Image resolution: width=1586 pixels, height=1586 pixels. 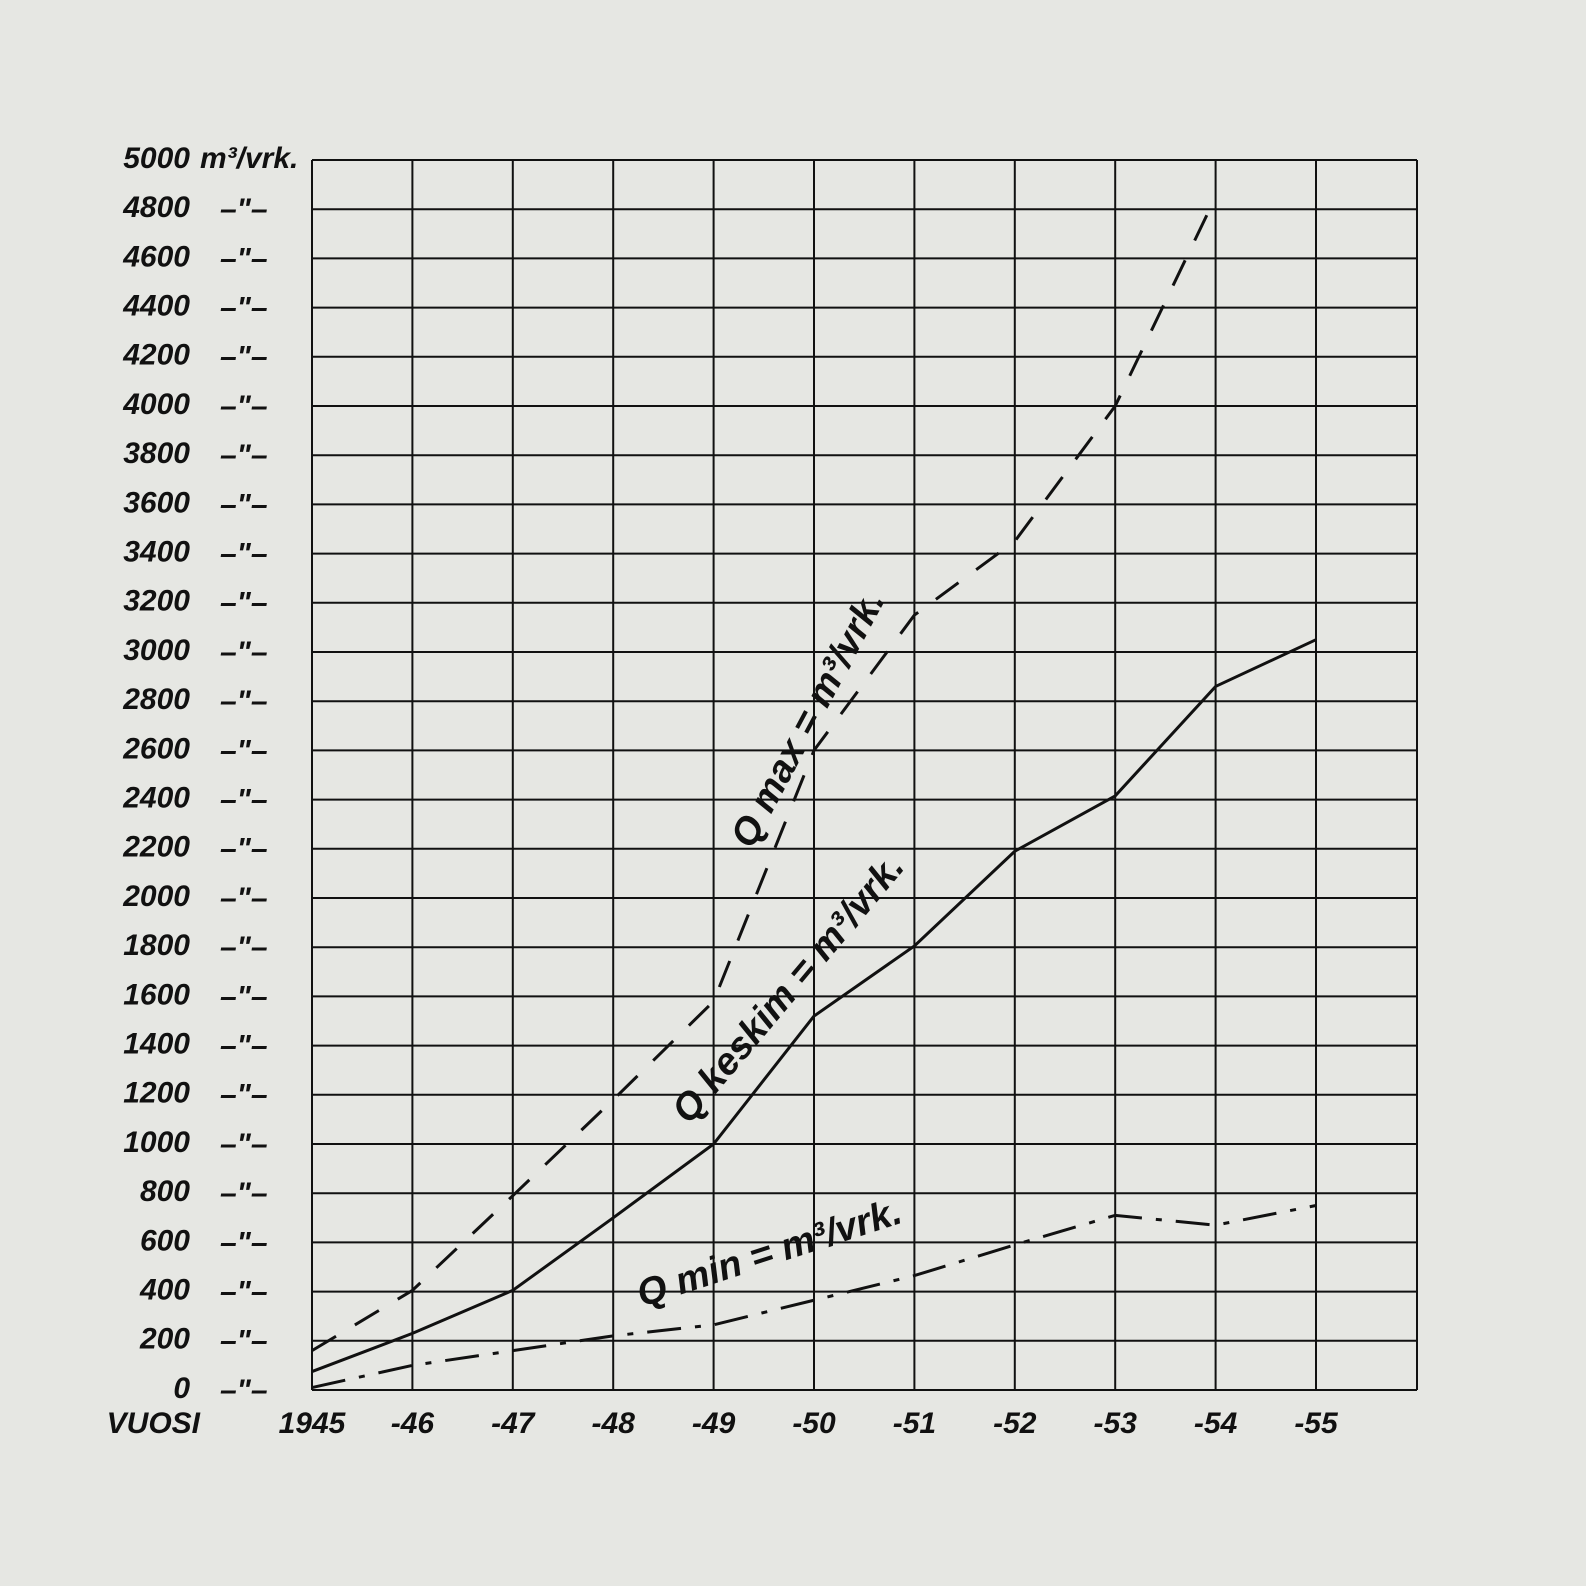 I want to click on y-tick-label: 3400, so click(x=156, y=552).